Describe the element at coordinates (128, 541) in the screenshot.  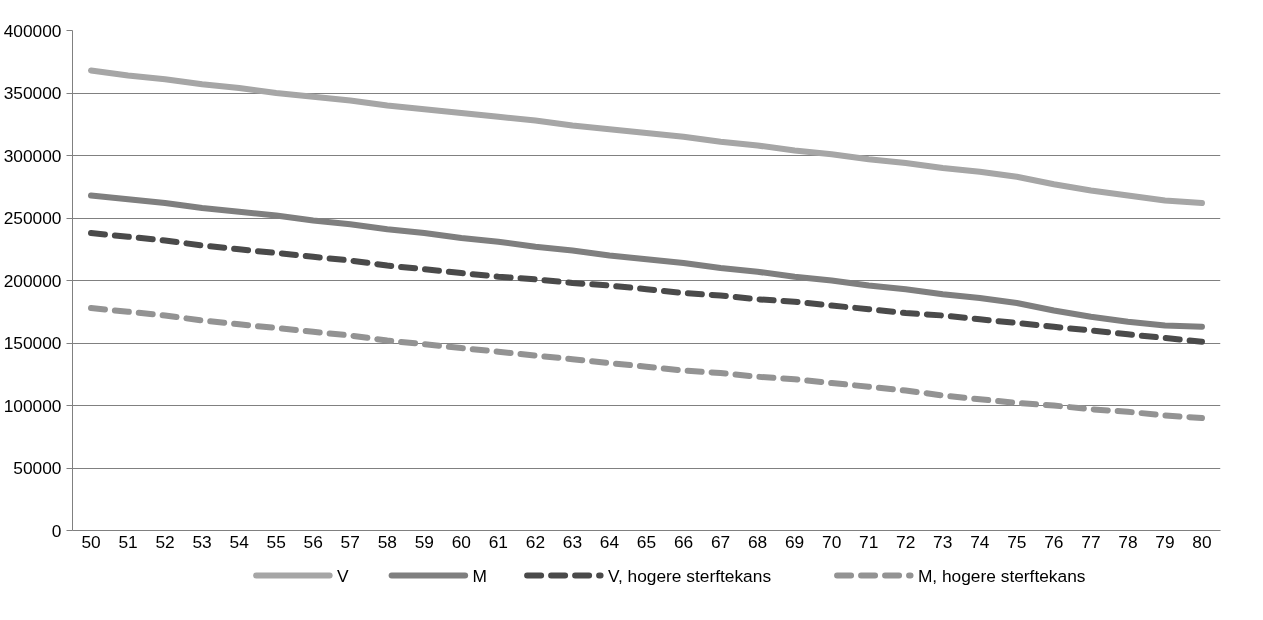
I see `x-tick-label: 51` at that location.